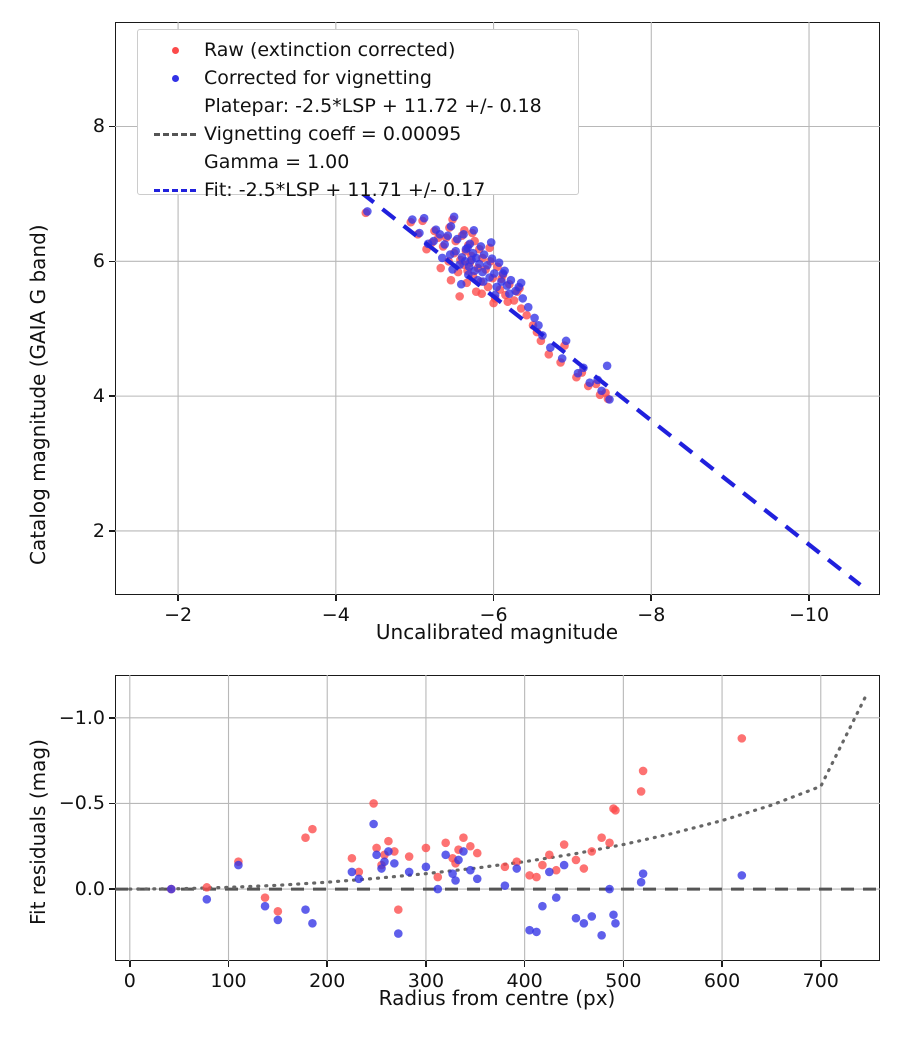 This screenshot has width=900, height=1050. Describe the element at coordinates (524, 981) in the screenshot. I see `x-tick-label: 400` at that location.